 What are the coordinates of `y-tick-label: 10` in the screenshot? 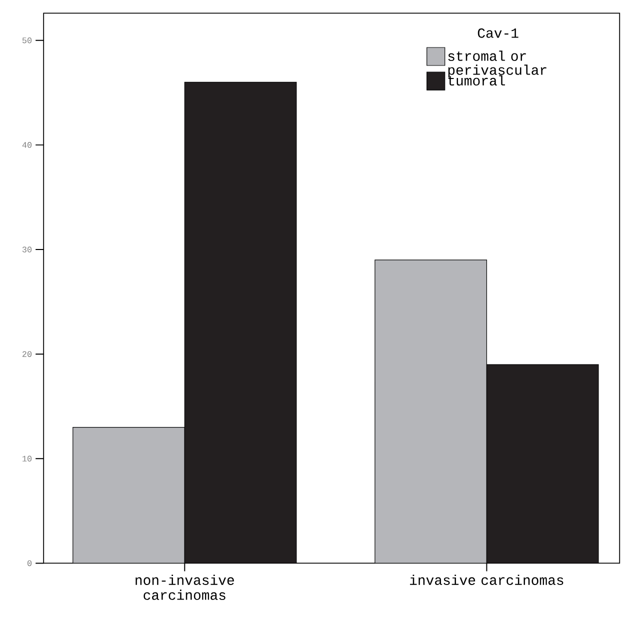 It's located at (27, 459).